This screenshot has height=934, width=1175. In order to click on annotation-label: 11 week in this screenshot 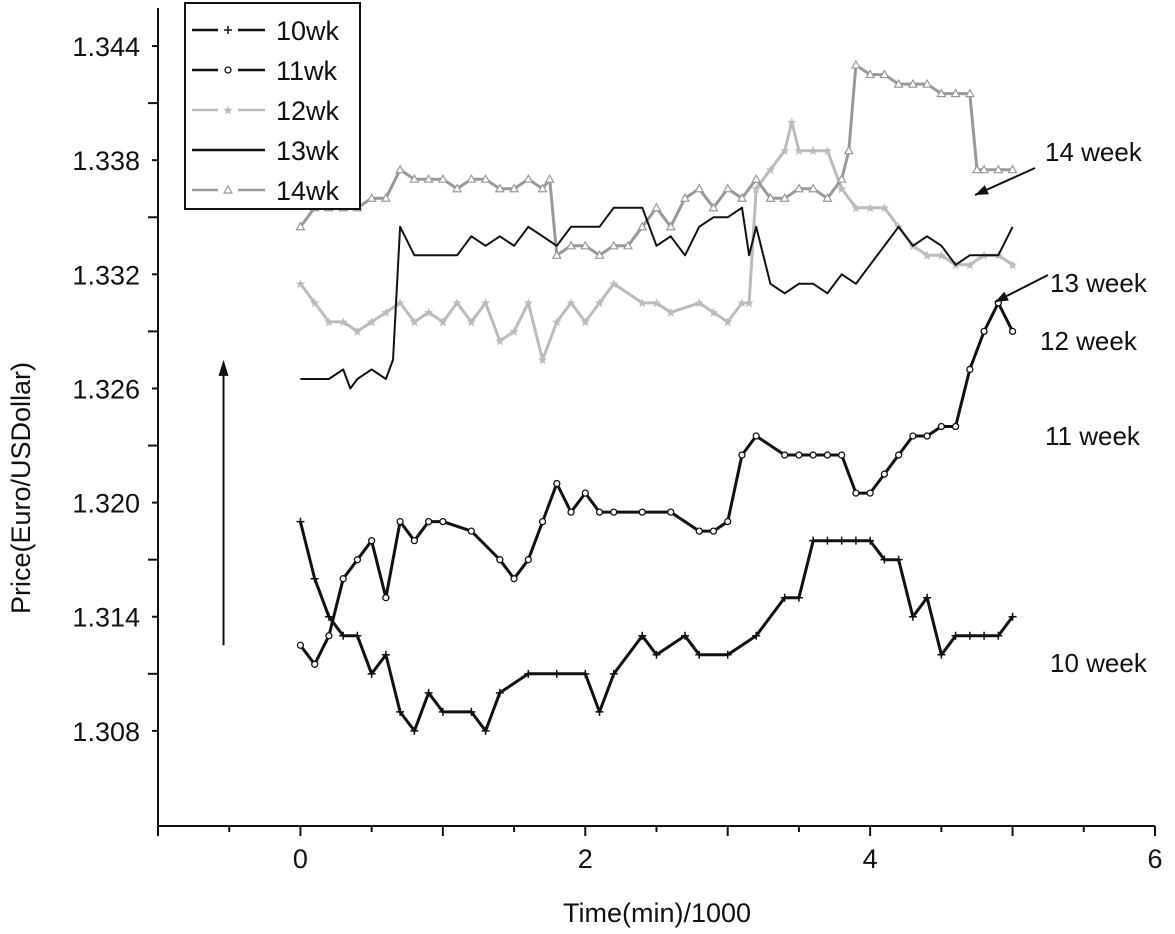, I will do `click(1093, 436)`.